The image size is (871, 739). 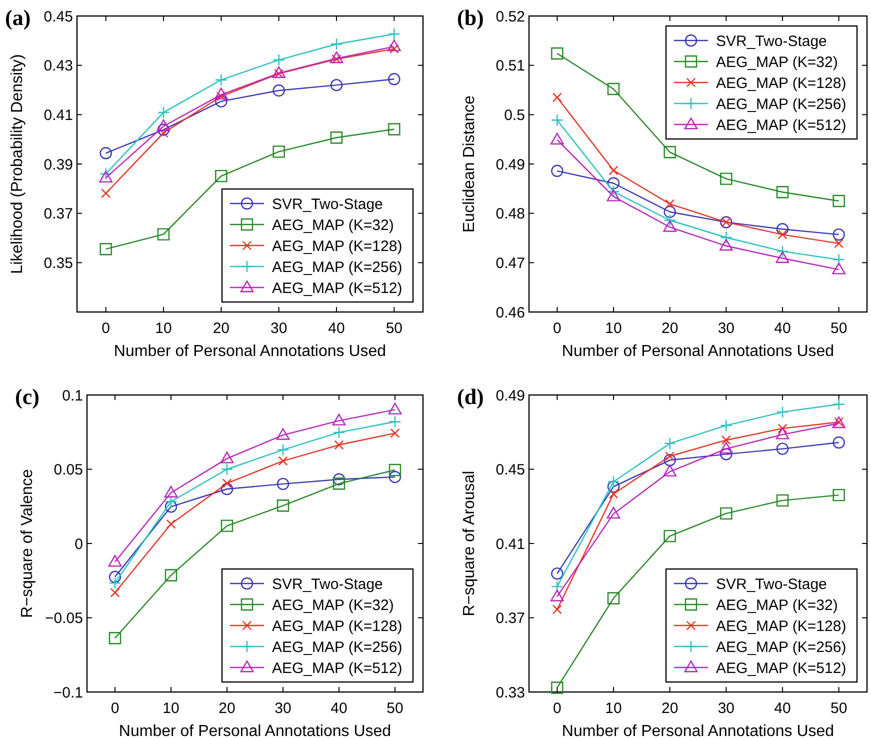 I want to click on chart-title: (d), so click(x=470, y=396).